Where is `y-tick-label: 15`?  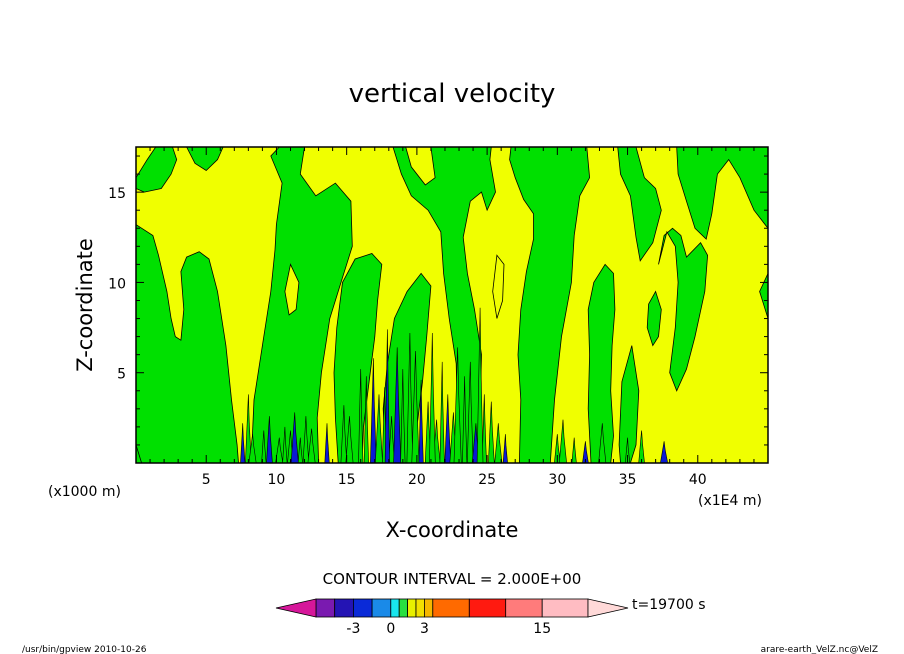 y-tick-label: 15 is located at coordinates (117, 194).